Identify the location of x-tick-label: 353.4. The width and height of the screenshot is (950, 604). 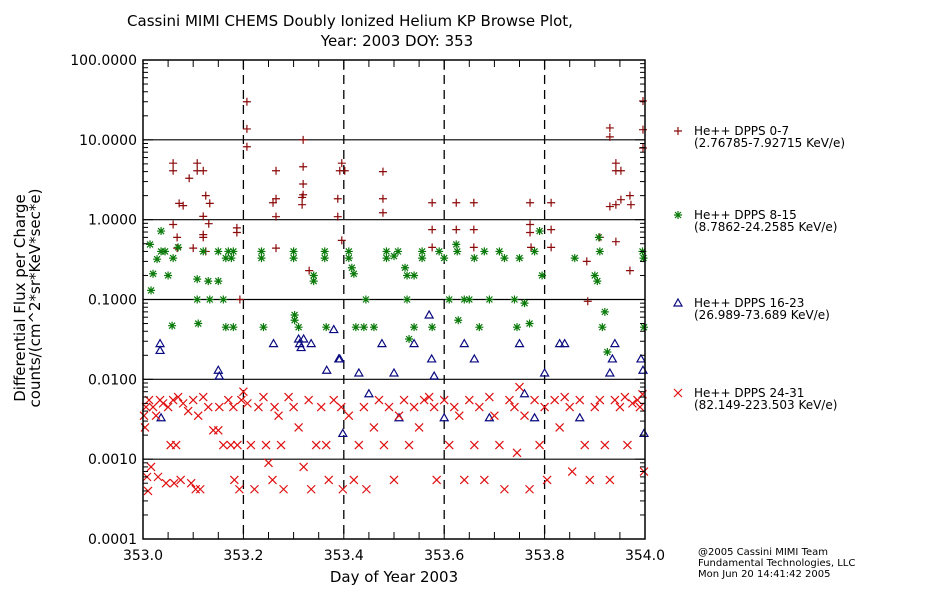
(344, 556).